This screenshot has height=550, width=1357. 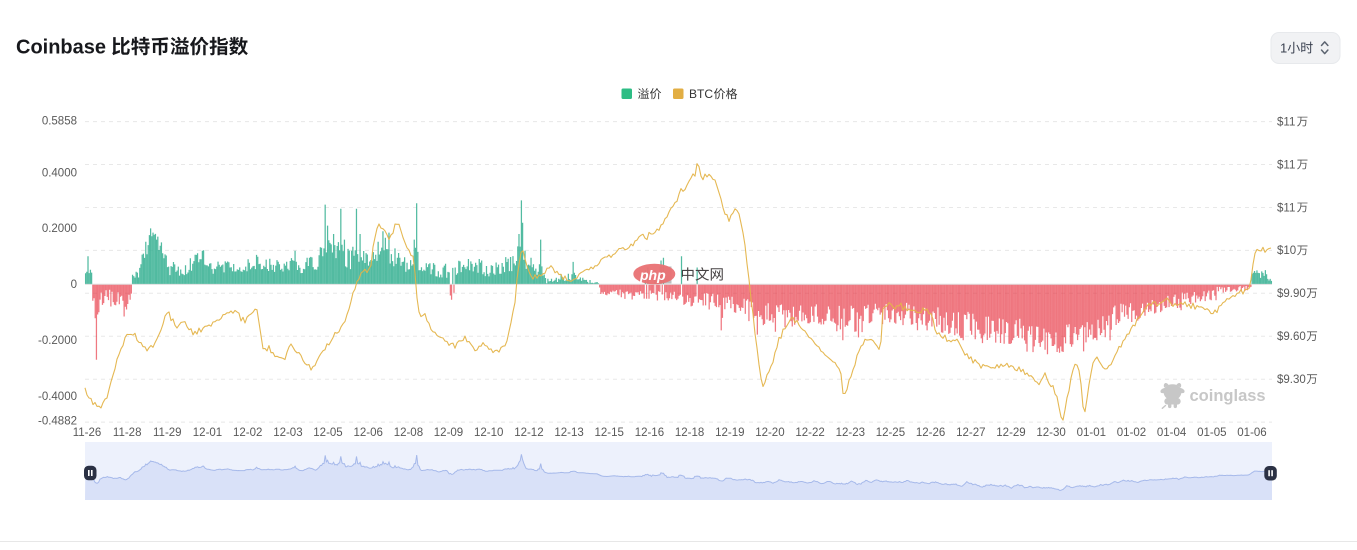 What do you see at coordinates (568, 433) in the screenshot?
I see `svg-text: 12-13` at bounding box center [568, 433].